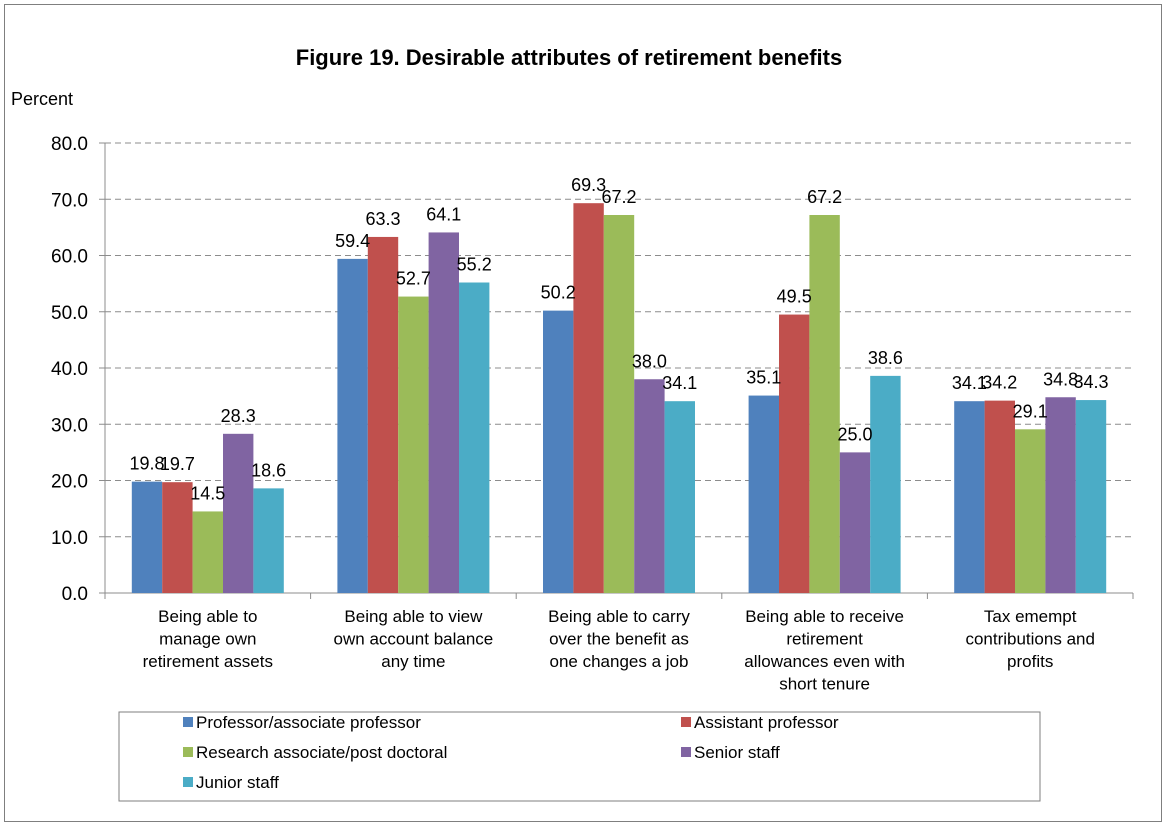  What do you see at coordinates (999, 383) in the screenshot?
I see `data-label: 34.2` at bounding box center [999, 383].